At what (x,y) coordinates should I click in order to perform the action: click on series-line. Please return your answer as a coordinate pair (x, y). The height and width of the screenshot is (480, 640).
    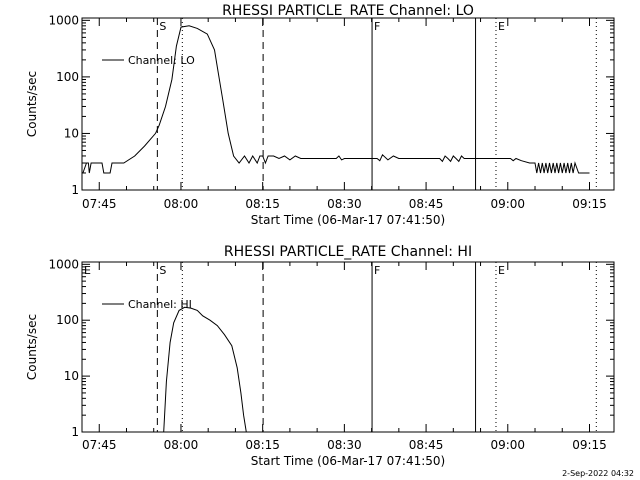
    Looking at the image, I should click on (205, 369).